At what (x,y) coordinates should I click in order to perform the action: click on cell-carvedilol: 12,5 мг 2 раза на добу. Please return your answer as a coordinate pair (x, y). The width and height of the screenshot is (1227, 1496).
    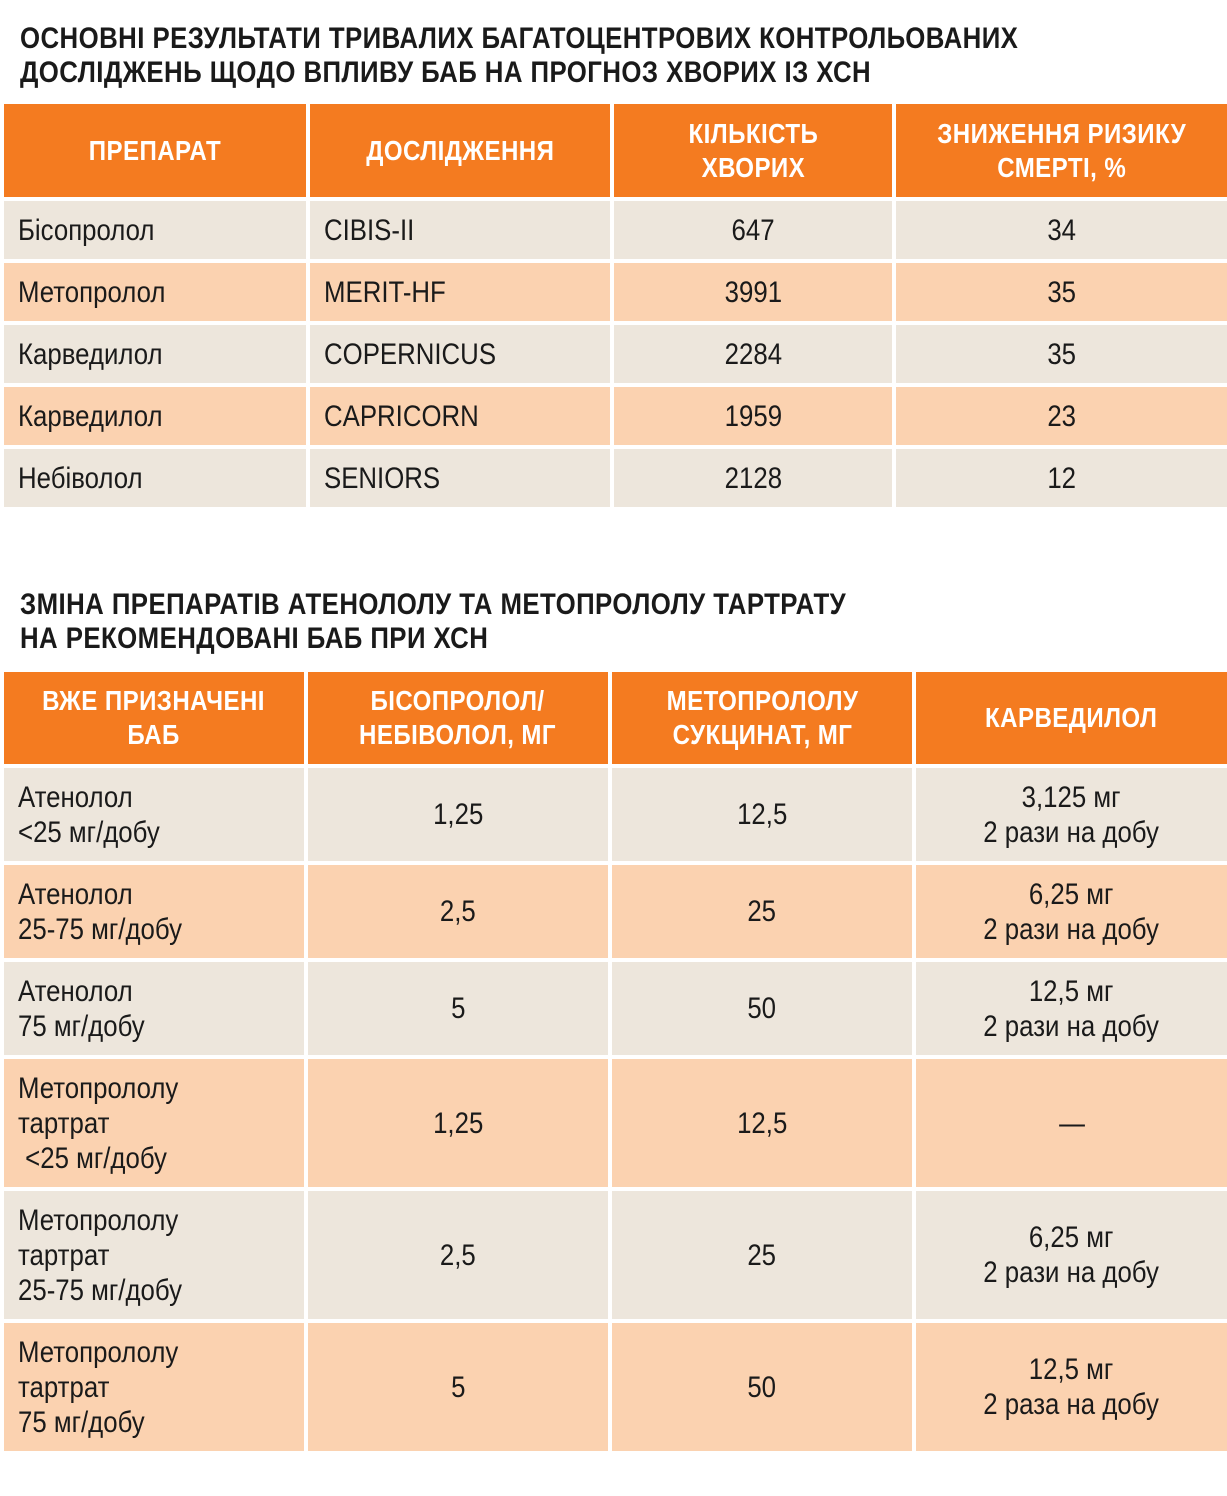
    Looking at the image, I should click on (1071, 1387).